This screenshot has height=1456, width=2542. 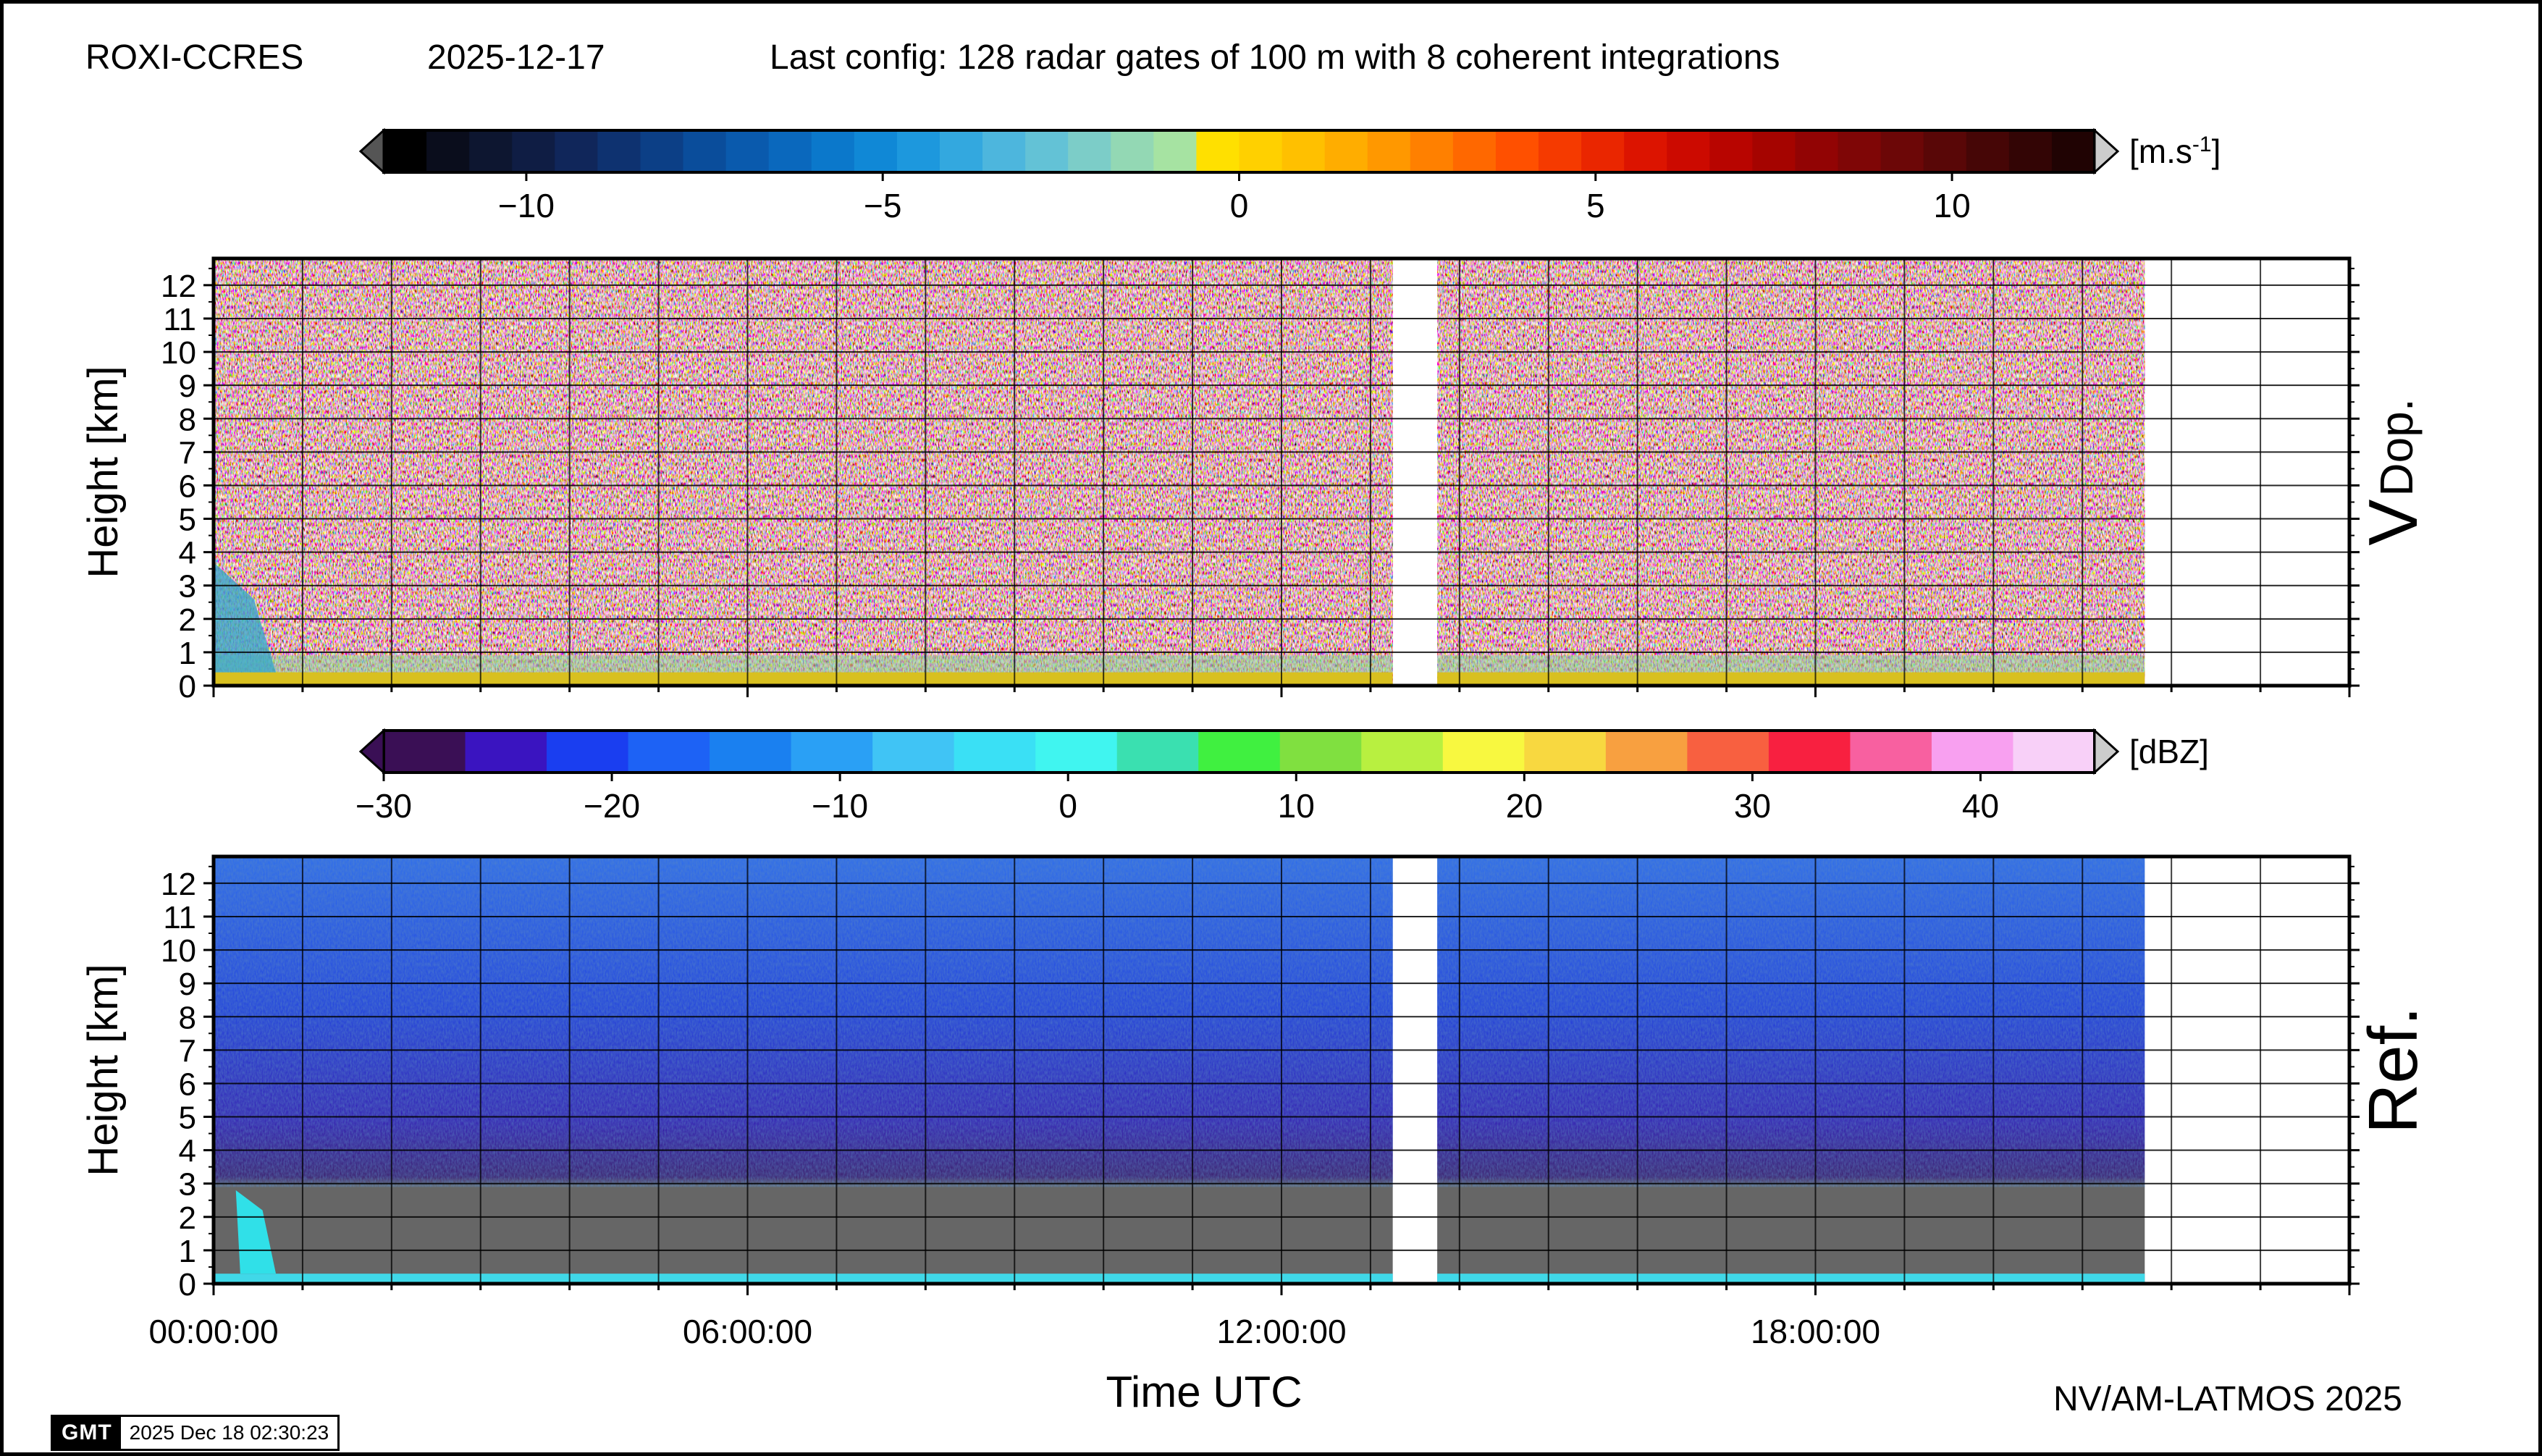 What do you see at coordinates (187, 1185) in the screenshot?
I see `y-tick-label: 3` at bounding box center [187, 1185].